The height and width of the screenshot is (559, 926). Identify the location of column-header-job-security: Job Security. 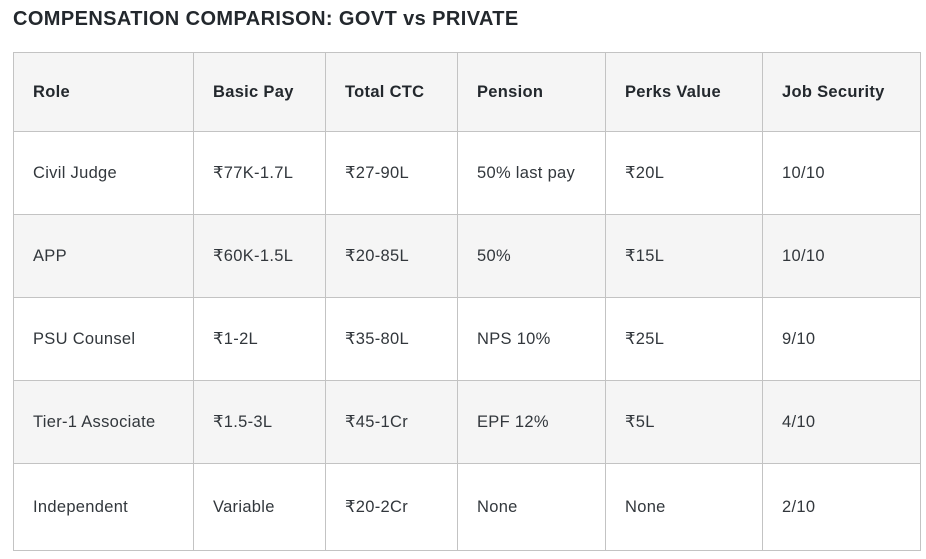
(841, 92).